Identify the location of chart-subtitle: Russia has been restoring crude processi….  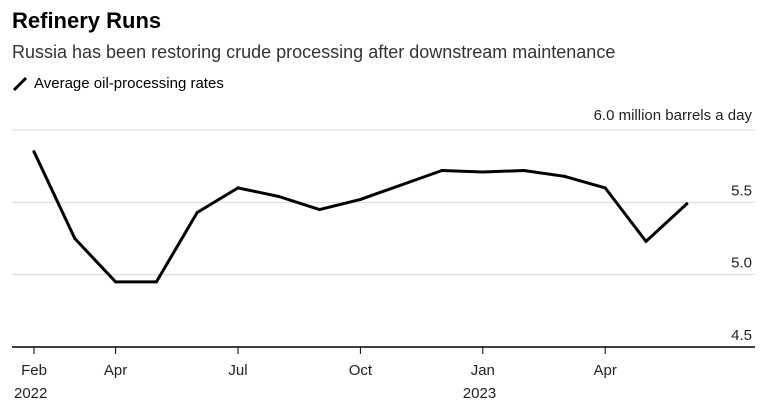
(314, 52).